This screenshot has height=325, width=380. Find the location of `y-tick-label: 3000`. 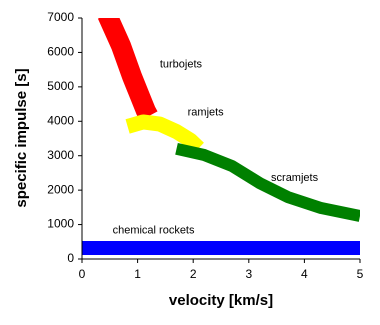

y-tick-label: 3000 is located at coordinates (60, 155).